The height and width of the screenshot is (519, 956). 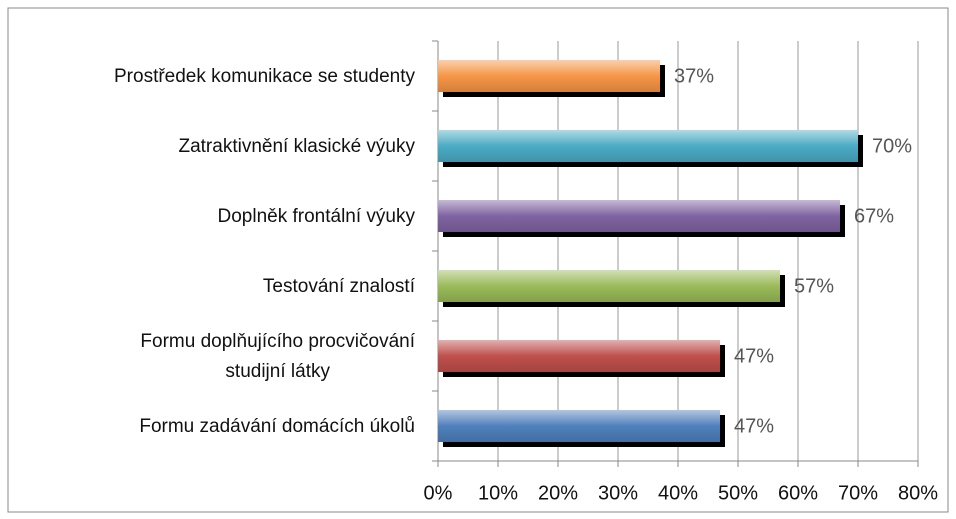 What do you see at coordinates (738, 493) in the screenshot?
I see `x-tick-label: 50%` at bounding box center [738, 493].